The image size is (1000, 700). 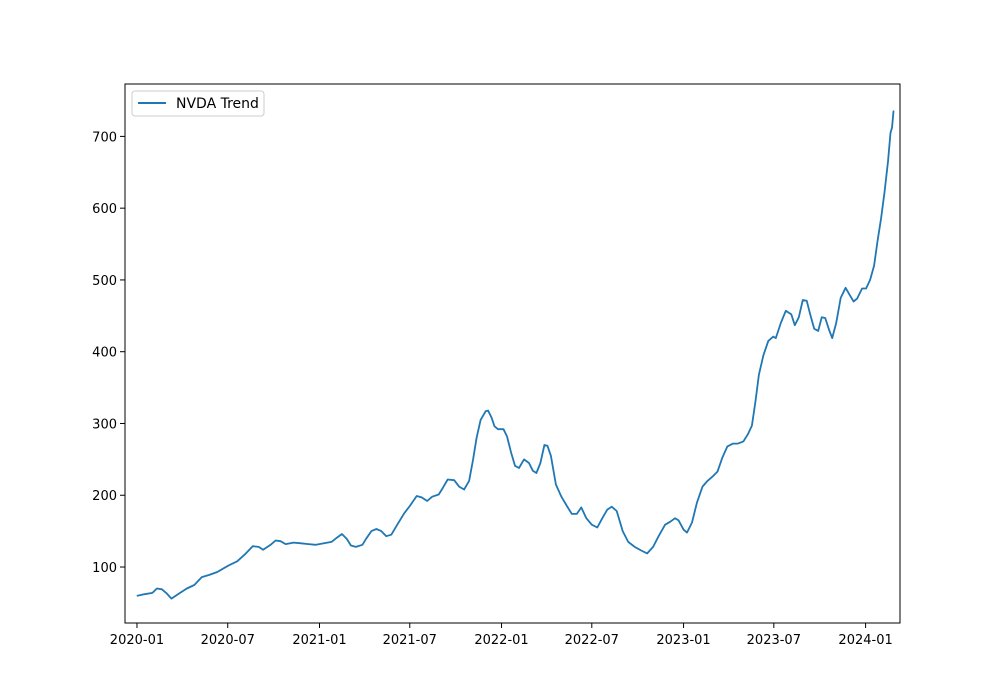 What do you see at coordinates (683, 640) in the screenshot?
I see `x-tick-label: 2023-01` at bounding box center [683, 640].